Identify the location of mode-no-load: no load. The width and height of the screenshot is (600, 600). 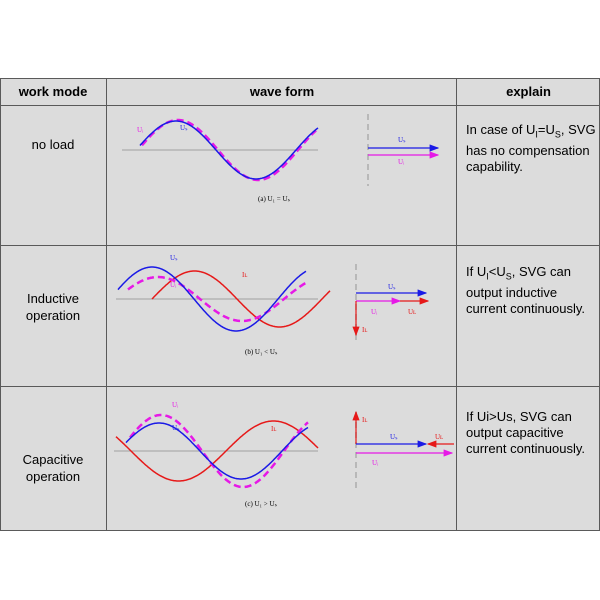
(53, 144).